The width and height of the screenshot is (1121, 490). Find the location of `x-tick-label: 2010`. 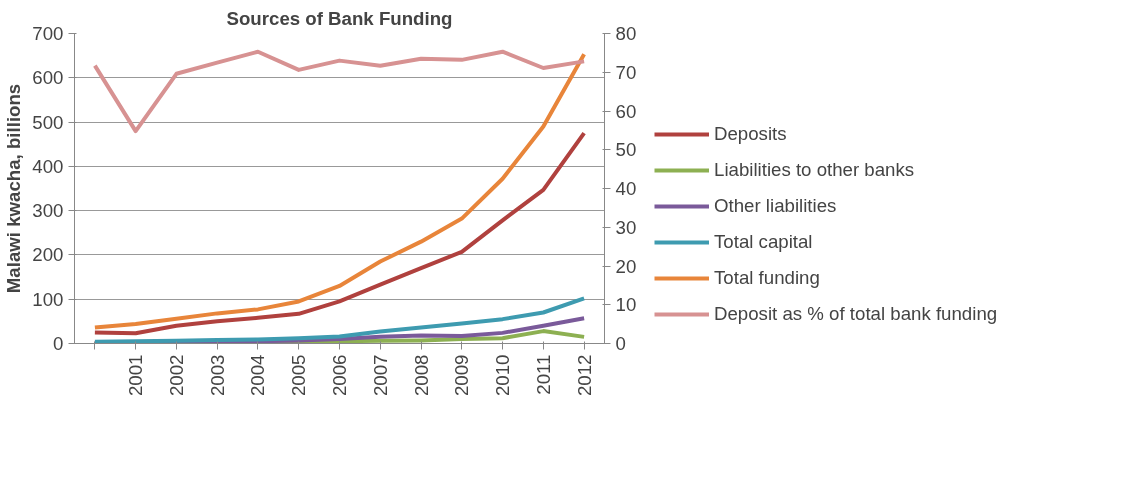

x-tick-label: 2010 is located at coordinates (503, 375).